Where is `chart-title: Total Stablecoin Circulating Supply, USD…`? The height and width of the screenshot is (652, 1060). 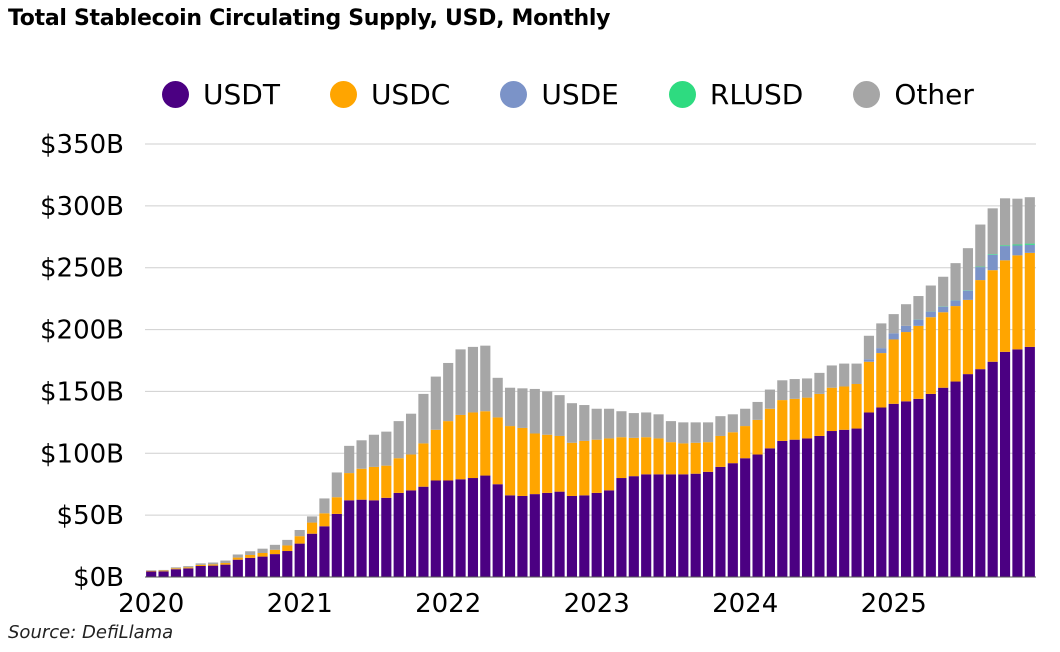
chart-title: Total Stablecoin Circulating Supply, USD… is located at coordinates (309, 18).